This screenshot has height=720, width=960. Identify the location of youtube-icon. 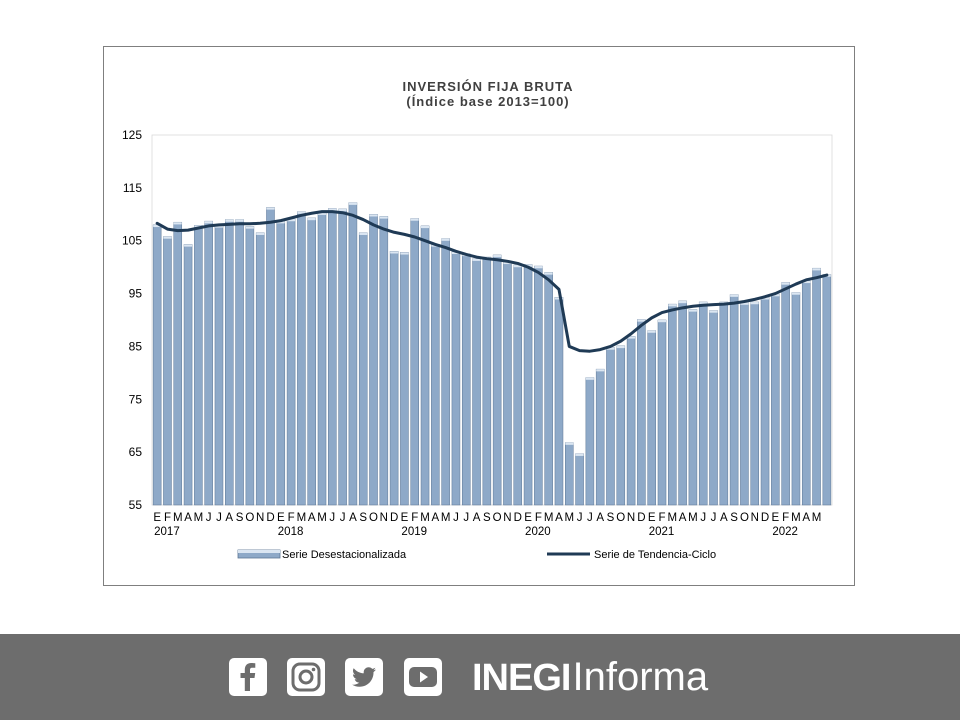
(423, 677).